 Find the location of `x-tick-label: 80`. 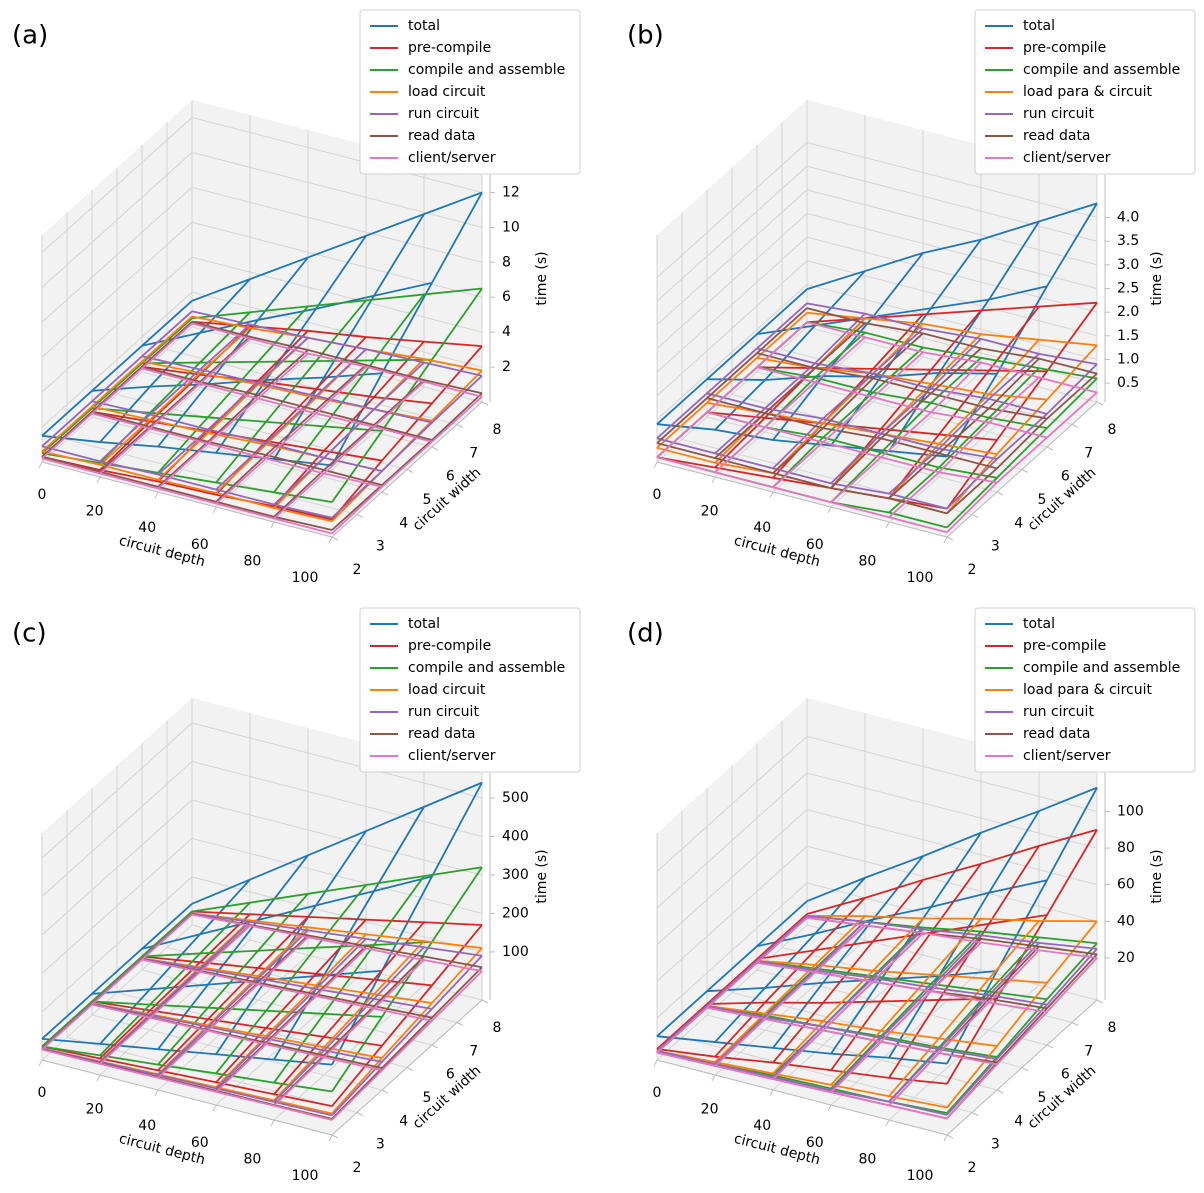

x-tick-label: 80 is located at coordinates (252, 561).